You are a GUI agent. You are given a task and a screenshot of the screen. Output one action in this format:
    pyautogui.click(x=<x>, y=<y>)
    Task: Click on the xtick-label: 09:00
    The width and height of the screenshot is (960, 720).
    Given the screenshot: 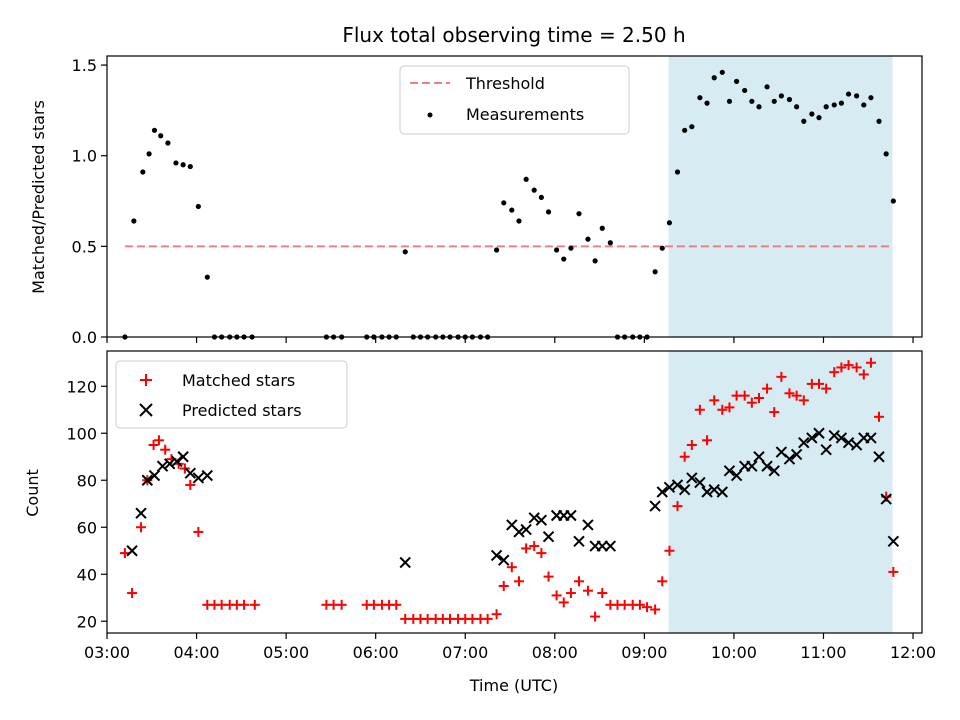 What is the action you would take?
    pyautogui.click(x=644, y=652)
    